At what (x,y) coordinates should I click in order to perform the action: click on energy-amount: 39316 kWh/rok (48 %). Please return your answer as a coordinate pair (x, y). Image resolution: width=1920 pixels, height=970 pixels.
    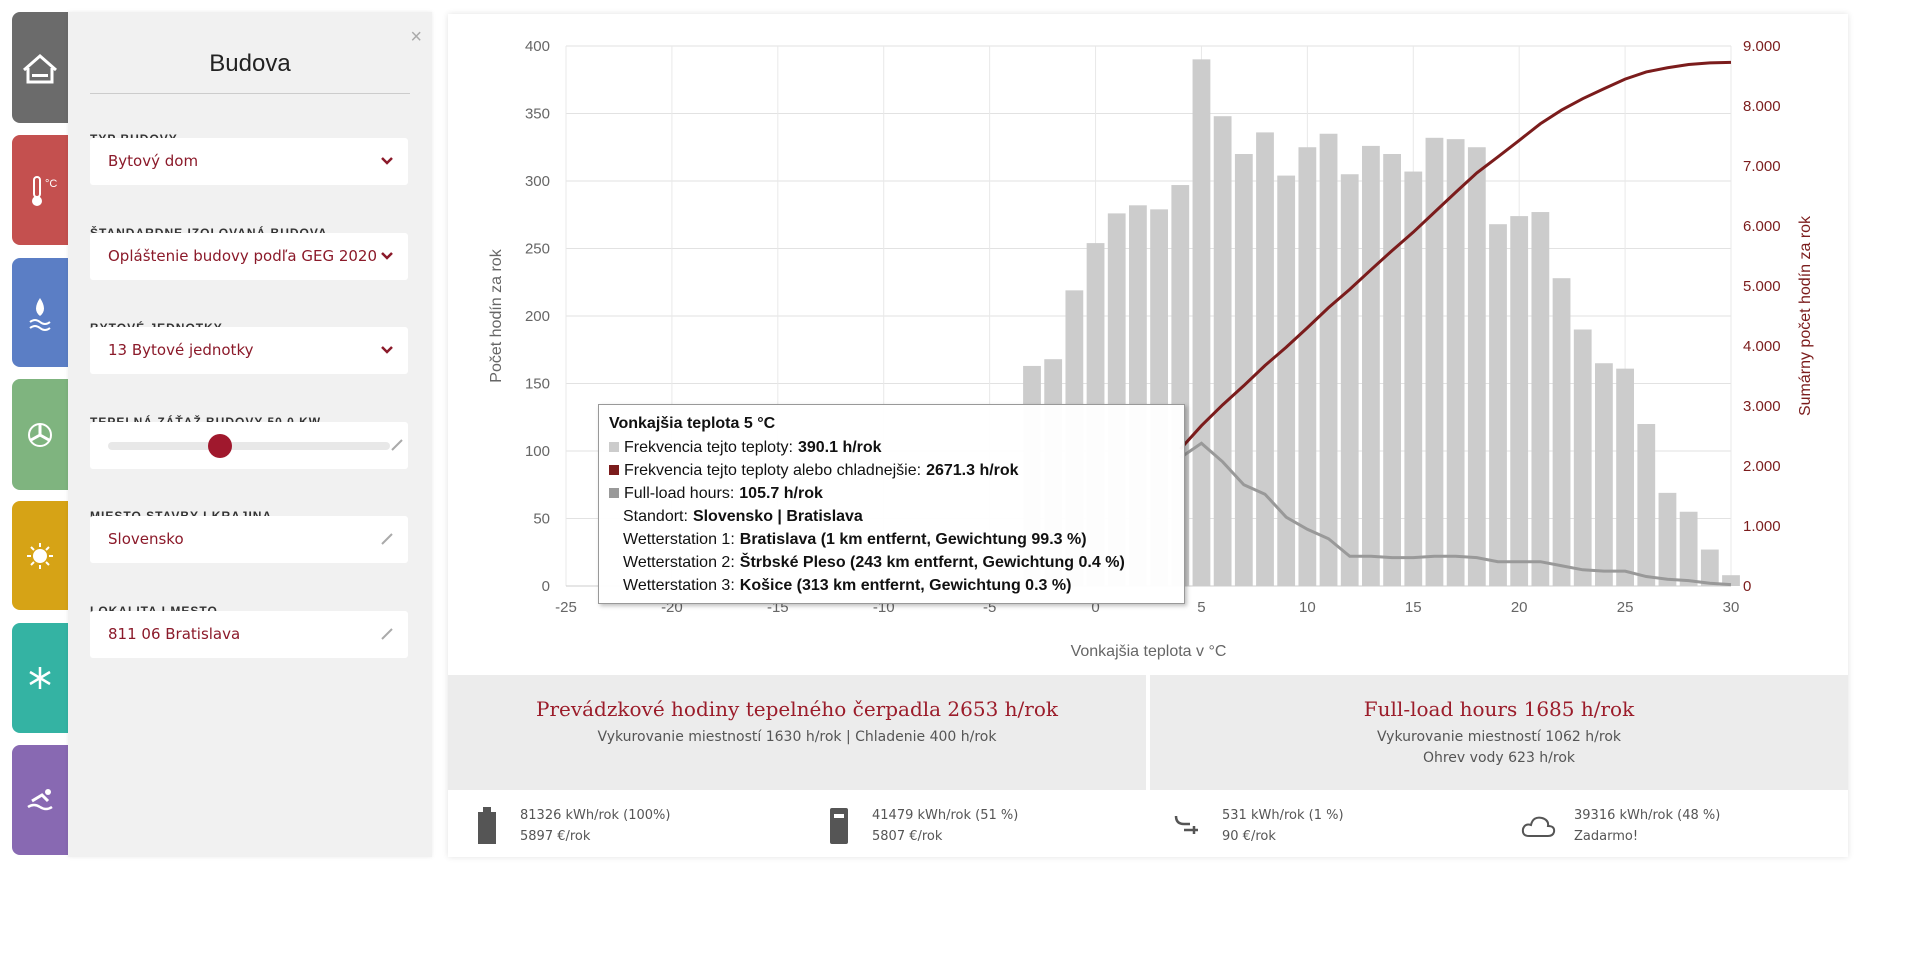
    Looking at the image, I should click on (1647, 815).